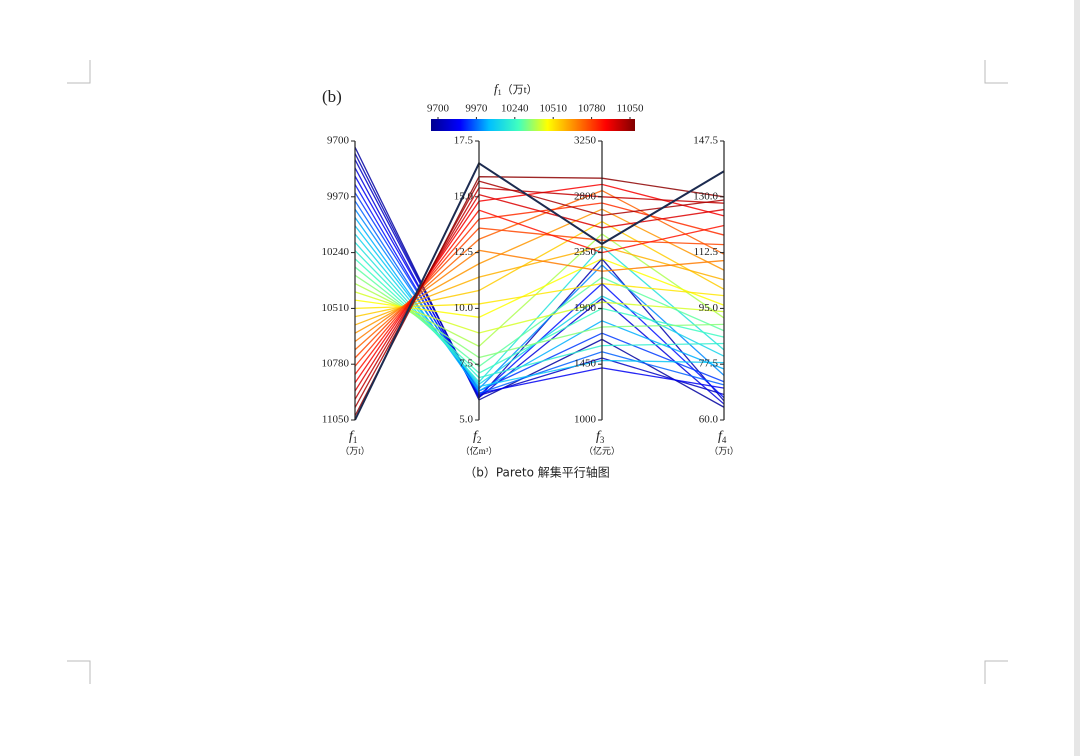 The height and width of the screenshot is (756, 1080). What do you see at coordinates (705, 196) in the screenshot?
I see `tick-label: 130.0` at bounding box center [705, 196].